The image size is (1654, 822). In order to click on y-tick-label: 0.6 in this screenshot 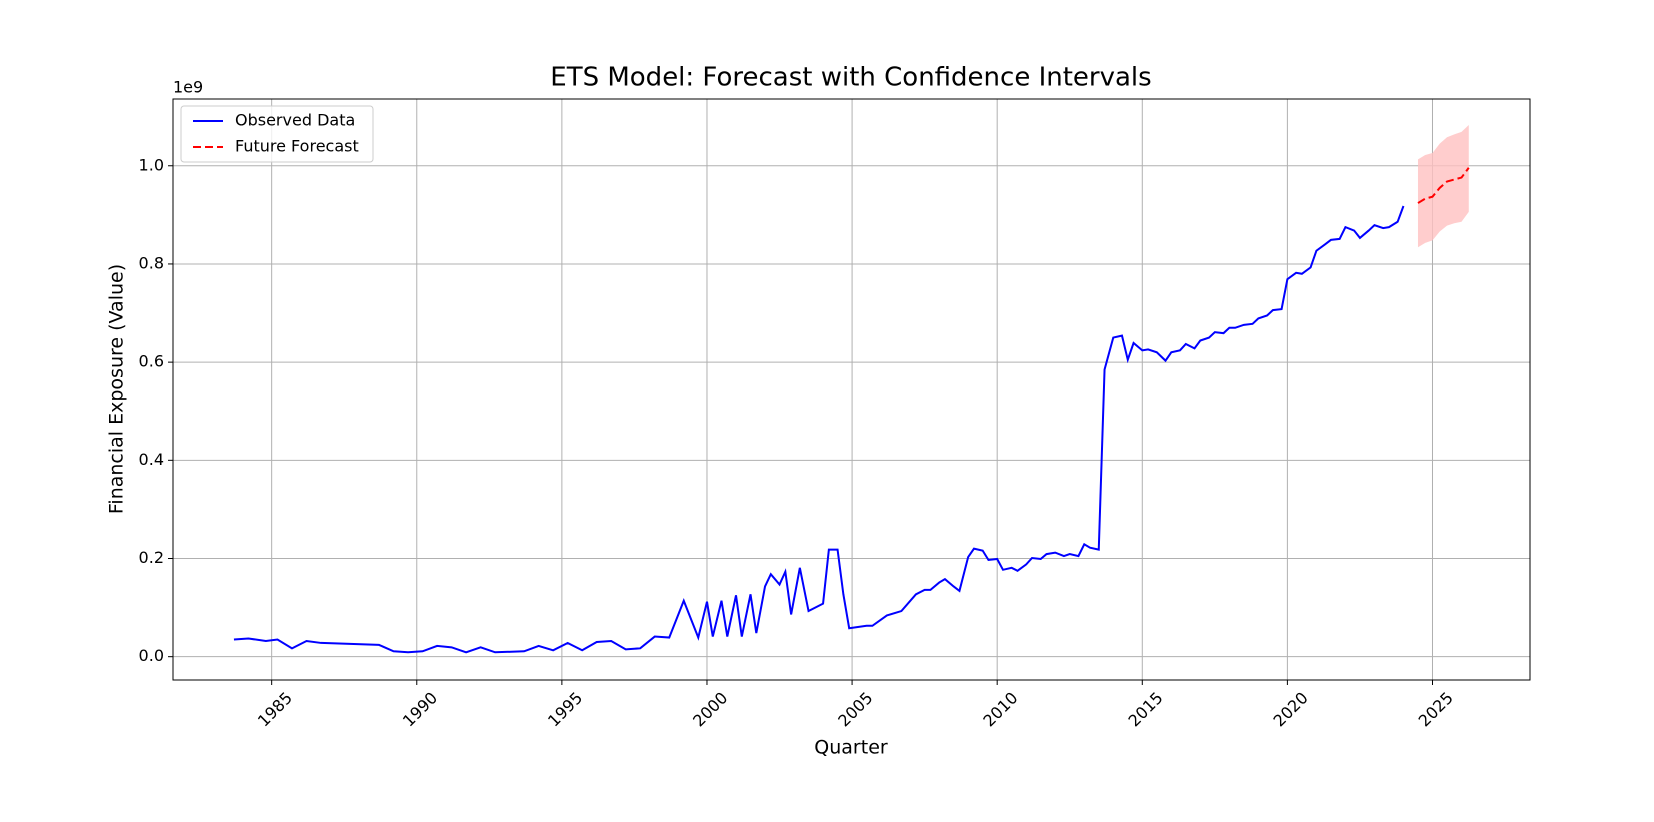, I will do `click(151, 361)`.